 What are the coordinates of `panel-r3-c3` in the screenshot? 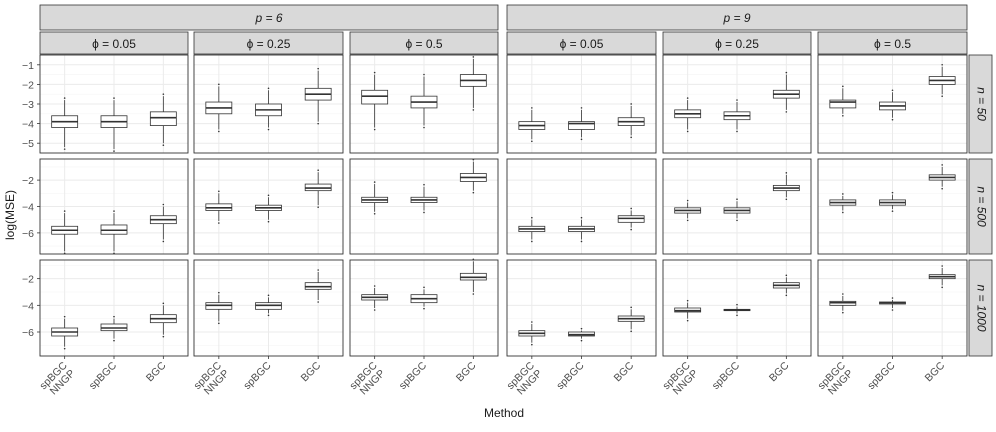 It's located at (424, 307).